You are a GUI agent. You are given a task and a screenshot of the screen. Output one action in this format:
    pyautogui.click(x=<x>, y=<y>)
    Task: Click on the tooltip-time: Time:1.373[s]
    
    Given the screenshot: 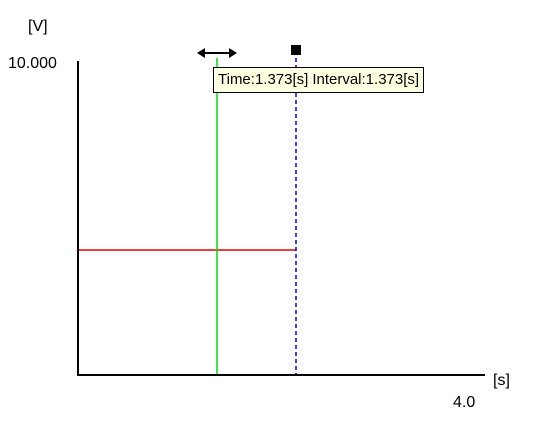 What is the action you would take?
    pyautogui.click(x=263, y=79)
    